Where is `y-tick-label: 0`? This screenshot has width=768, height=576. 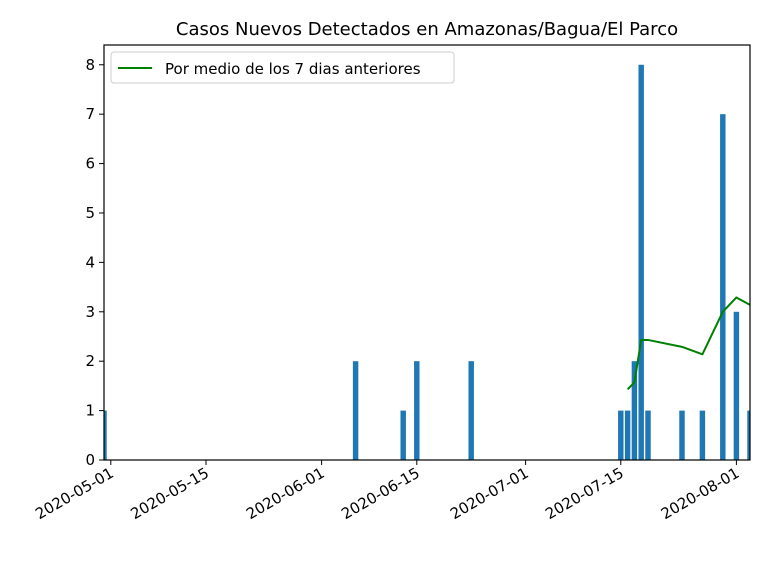 y-tick-label: 0 is located at coordinates (90, 460).